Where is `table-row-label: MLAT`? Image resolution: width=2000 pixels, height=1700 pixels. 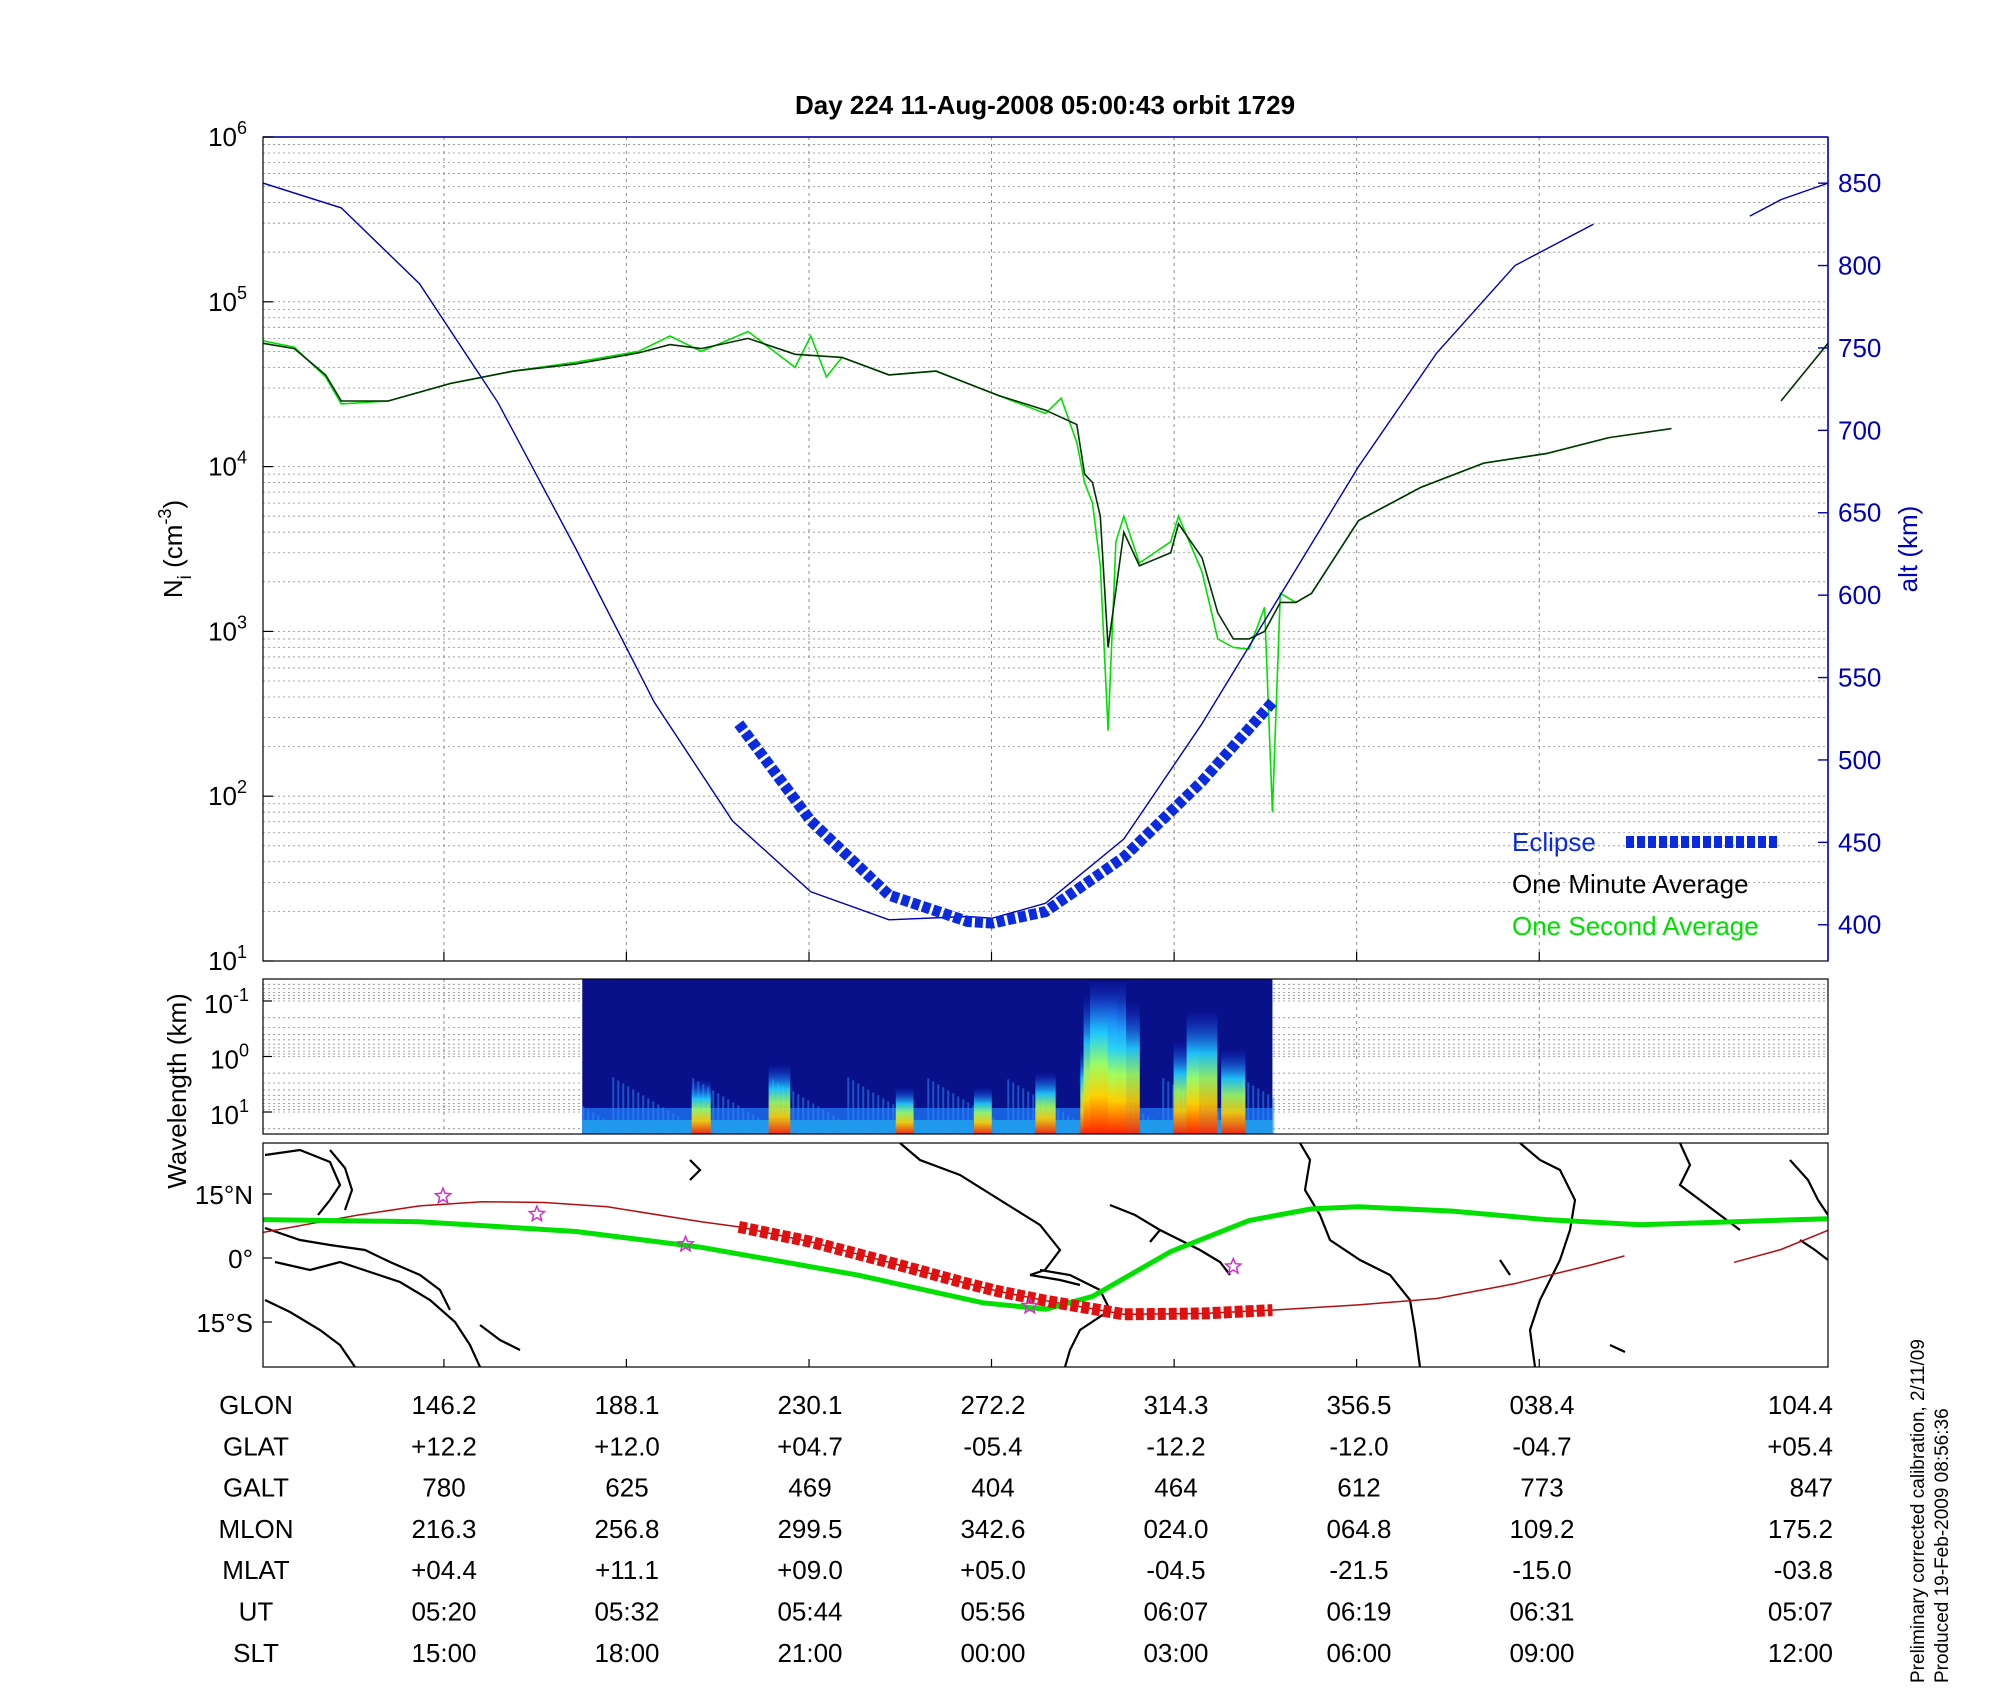 table-row-label: MLAT is located at coordinates (256, 1570).